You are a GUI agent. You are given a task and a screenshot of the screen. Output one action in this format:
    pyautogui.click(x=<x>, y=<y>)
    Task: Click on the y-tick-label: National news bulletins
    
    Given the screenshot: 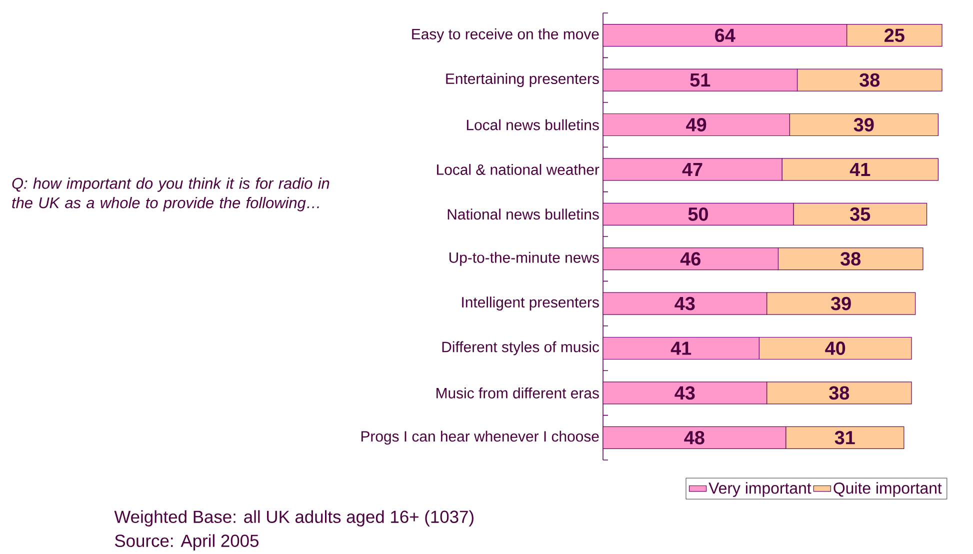 What is the action you would take?
    pyautogui.click(x=523, y=214)
    